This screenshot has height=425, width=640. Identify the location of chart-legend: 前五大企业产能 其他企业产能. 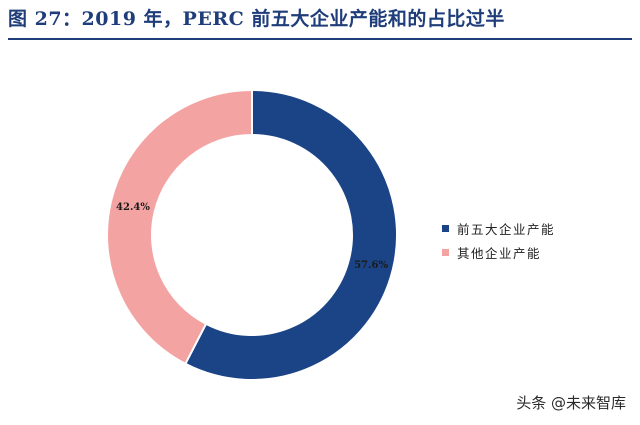
(498, 240).